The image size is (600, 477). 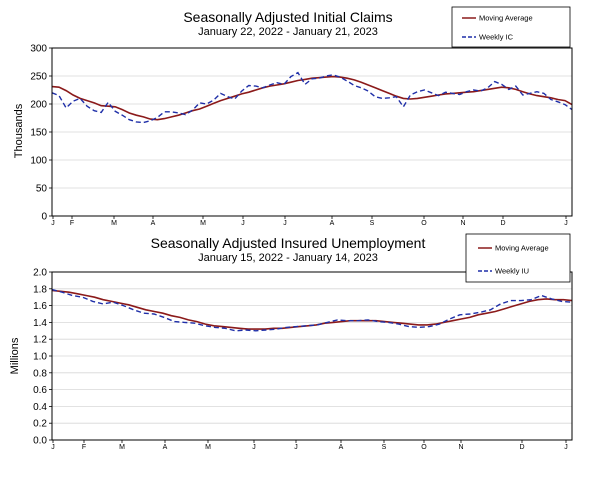 What do you see at coordinates (44, 217) in the screenshot?
I see `c1-y-tick-label: 0` at bounding box center [44, 217].